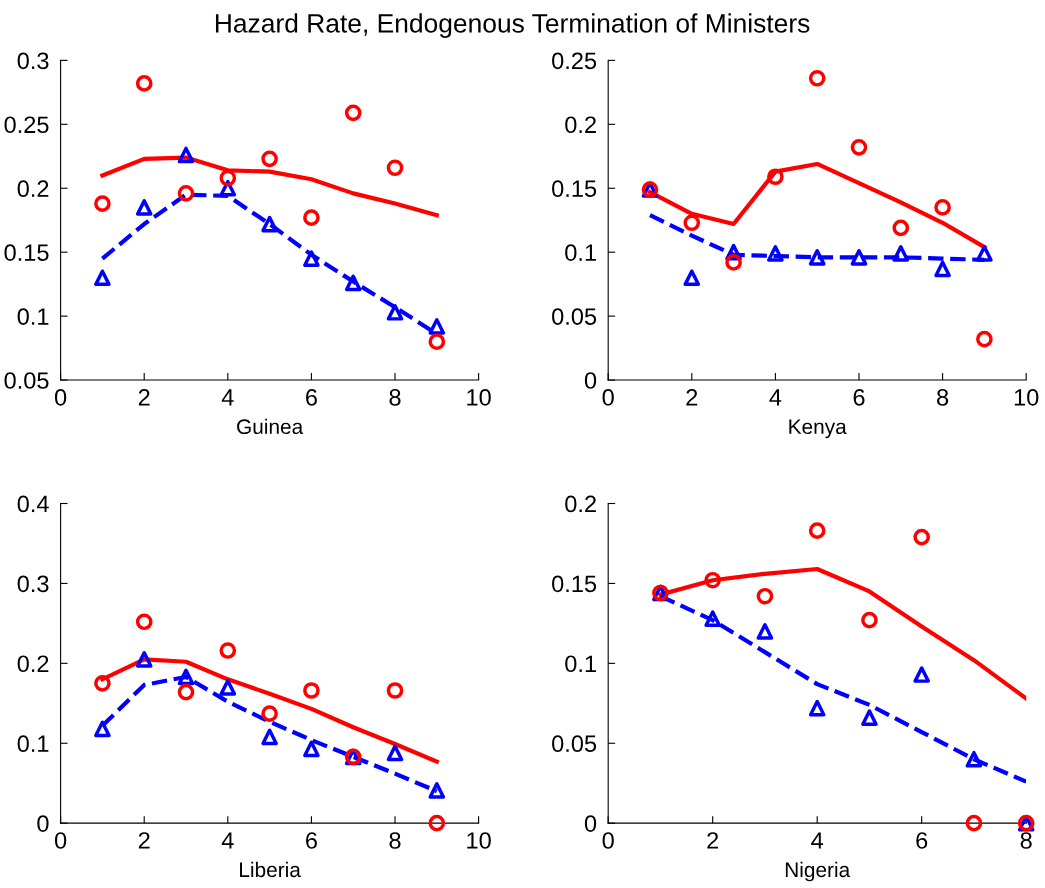 Image resolution: width=1045 pixels, height=888 pixels. I want to click on x-axis-title: Liberia, so click(270, 869).